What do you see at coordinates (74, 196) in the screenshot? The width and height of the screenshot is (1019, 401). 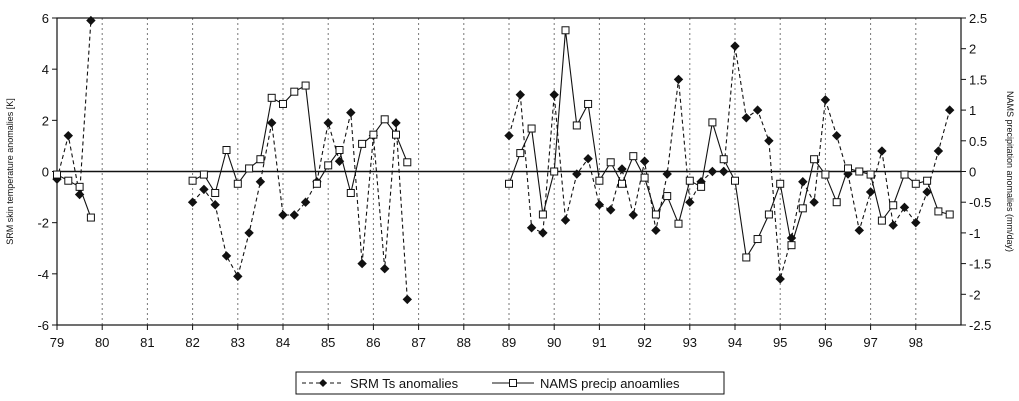 I see `nams-series-line` at bounding box center [74, 196].